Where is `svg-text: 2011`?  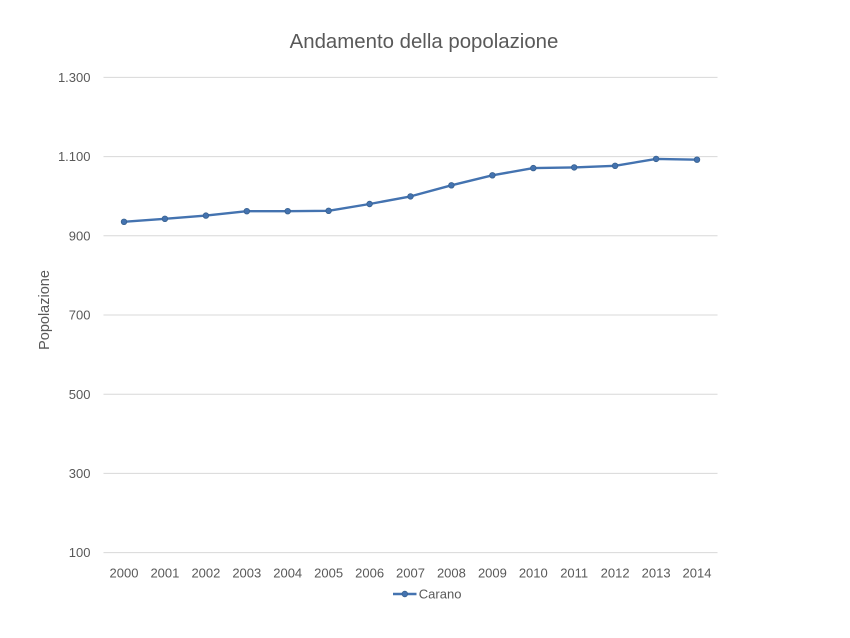 svg-text: 2011 is located at coordinates (574, 573).